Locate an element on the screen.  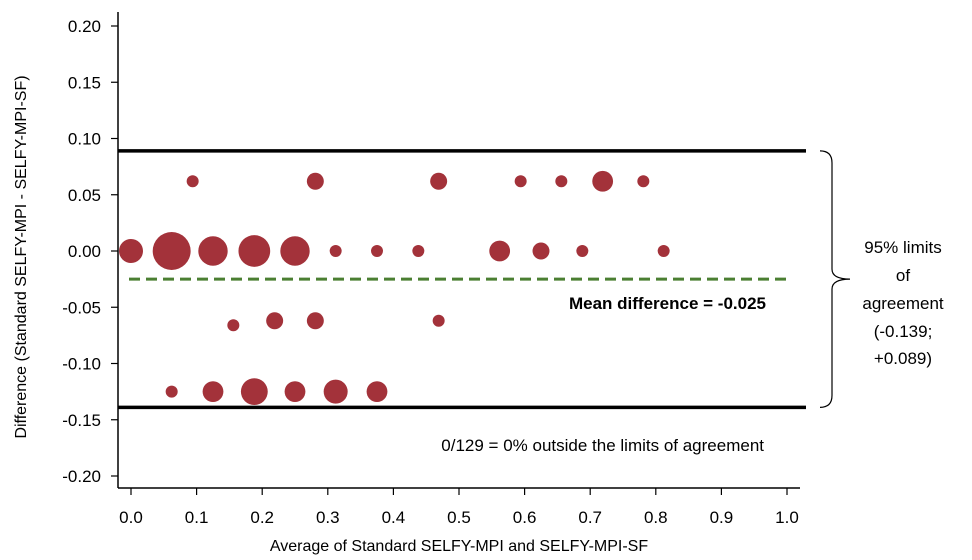
x-tick-label: 0.8 is located at coordinates (656, 517).